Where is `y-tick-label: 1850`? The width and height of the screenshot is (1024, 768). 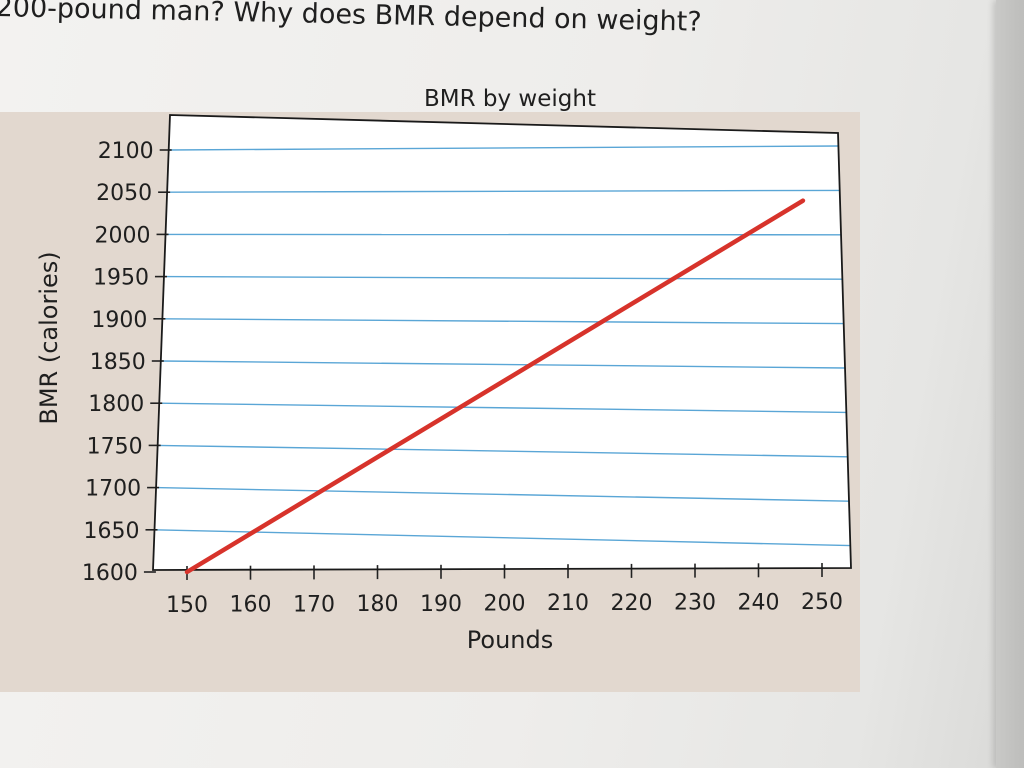
y-tick-label: 1850 is located at coordinates (118, 362).